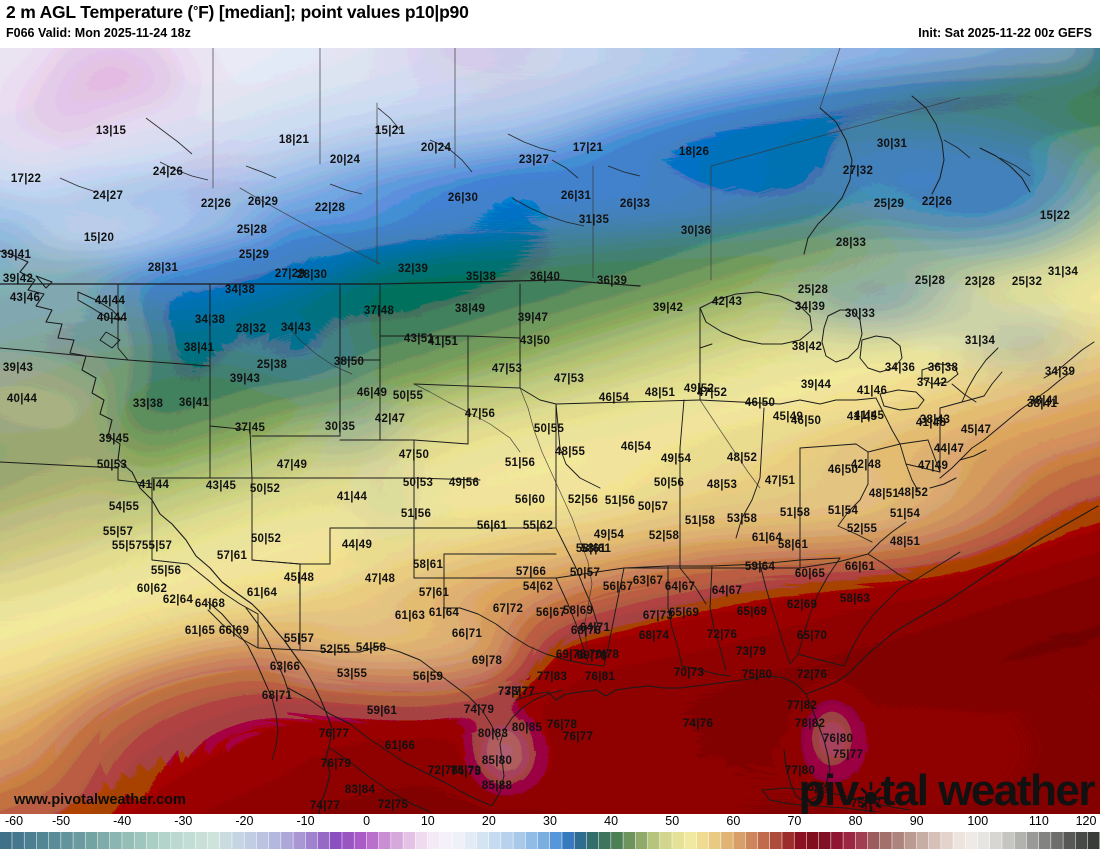 The image size is (1100, 850). Describe the element at coordinates (862, 529) in the screenshot. I see `point-value-label: 52|55` at that location.